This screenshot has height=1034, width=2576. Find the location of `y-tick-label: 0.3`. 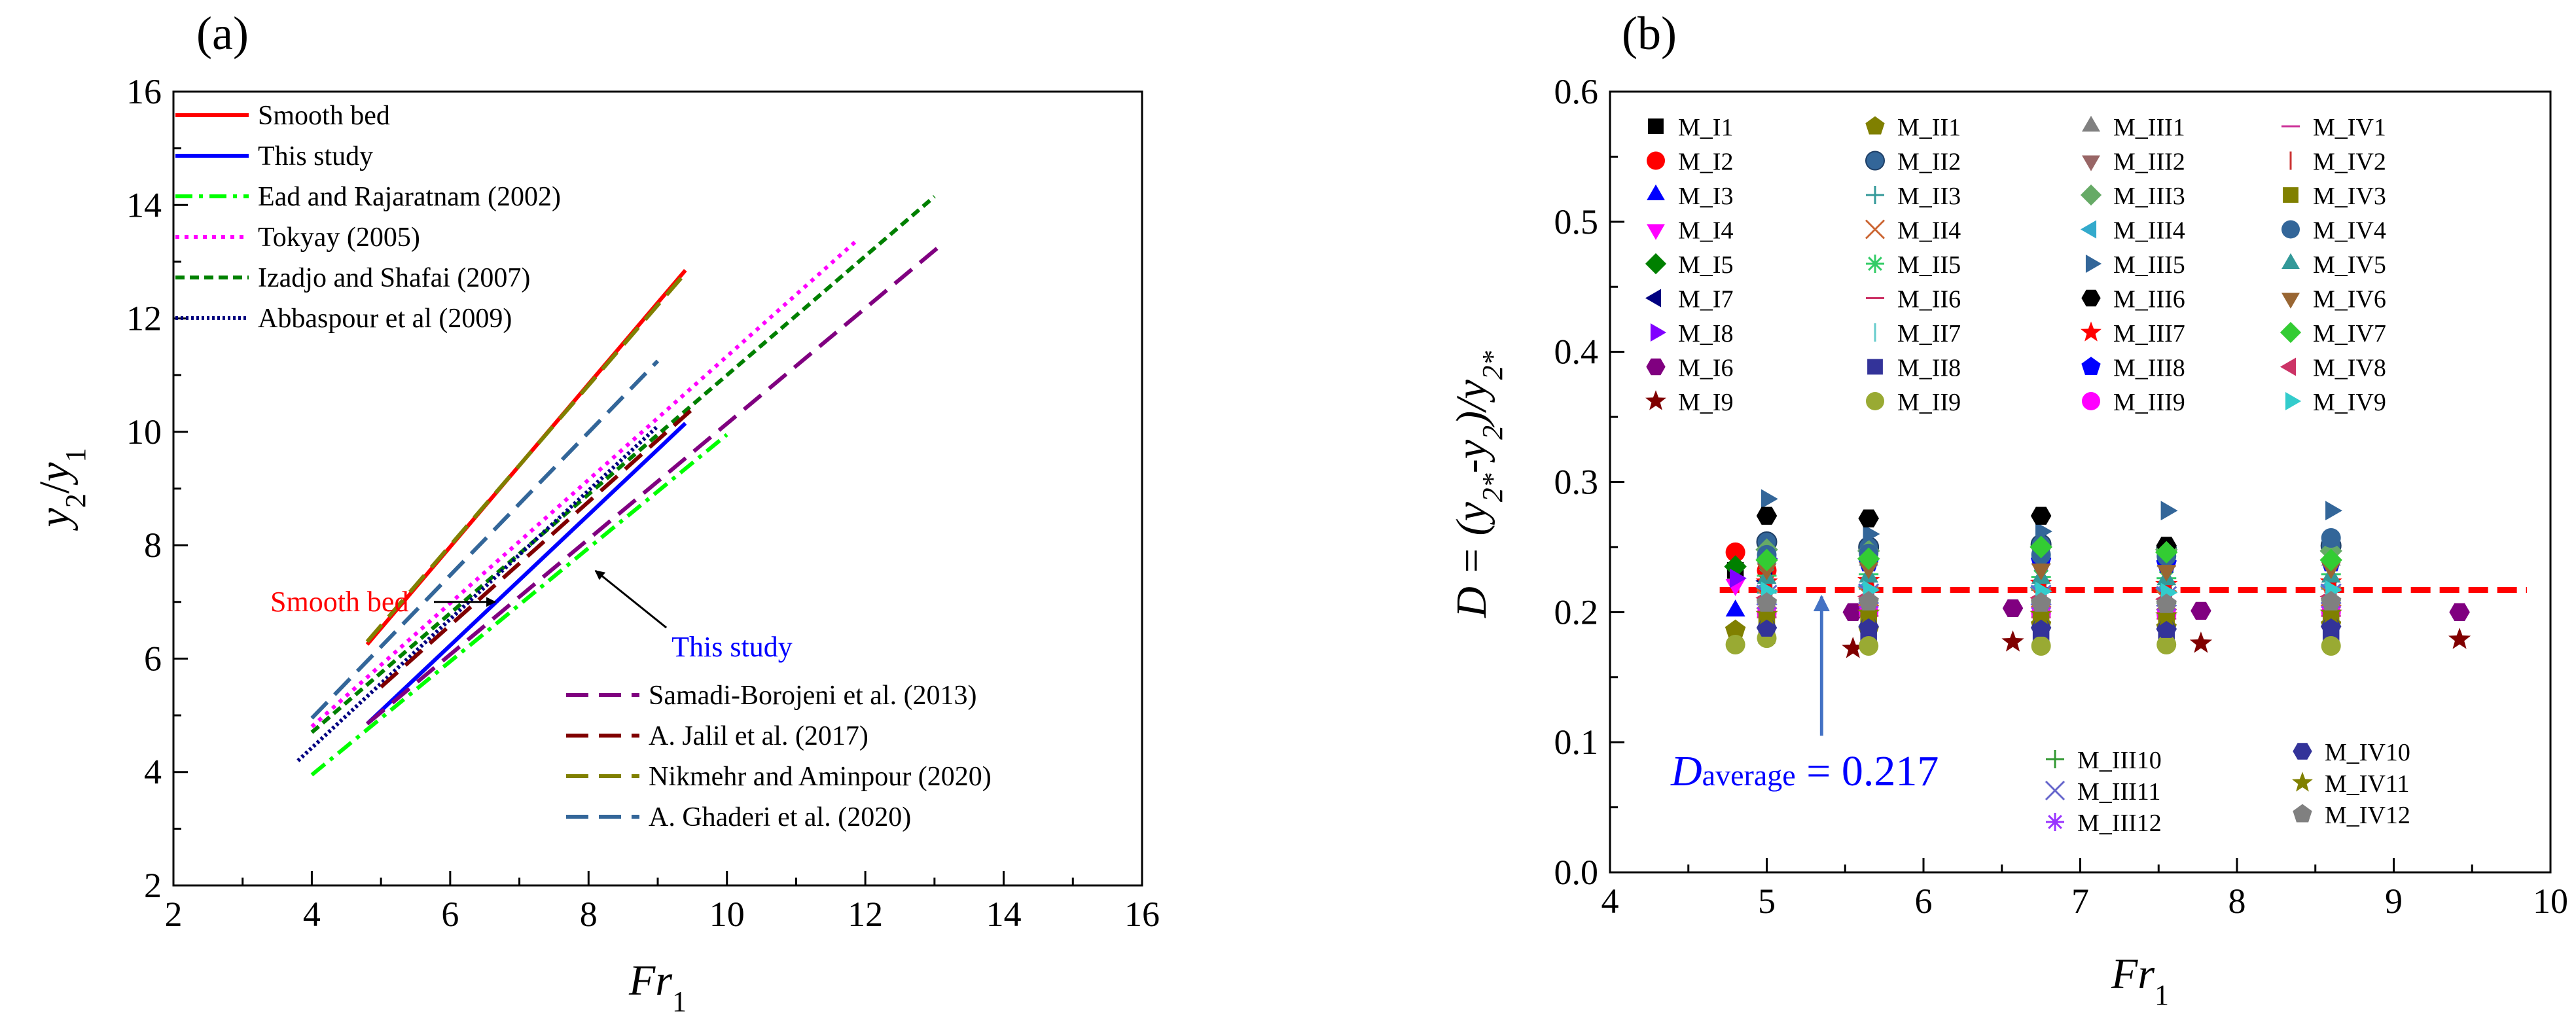

y-tick-label: 0.3 is located at coordinates (1576, 482).